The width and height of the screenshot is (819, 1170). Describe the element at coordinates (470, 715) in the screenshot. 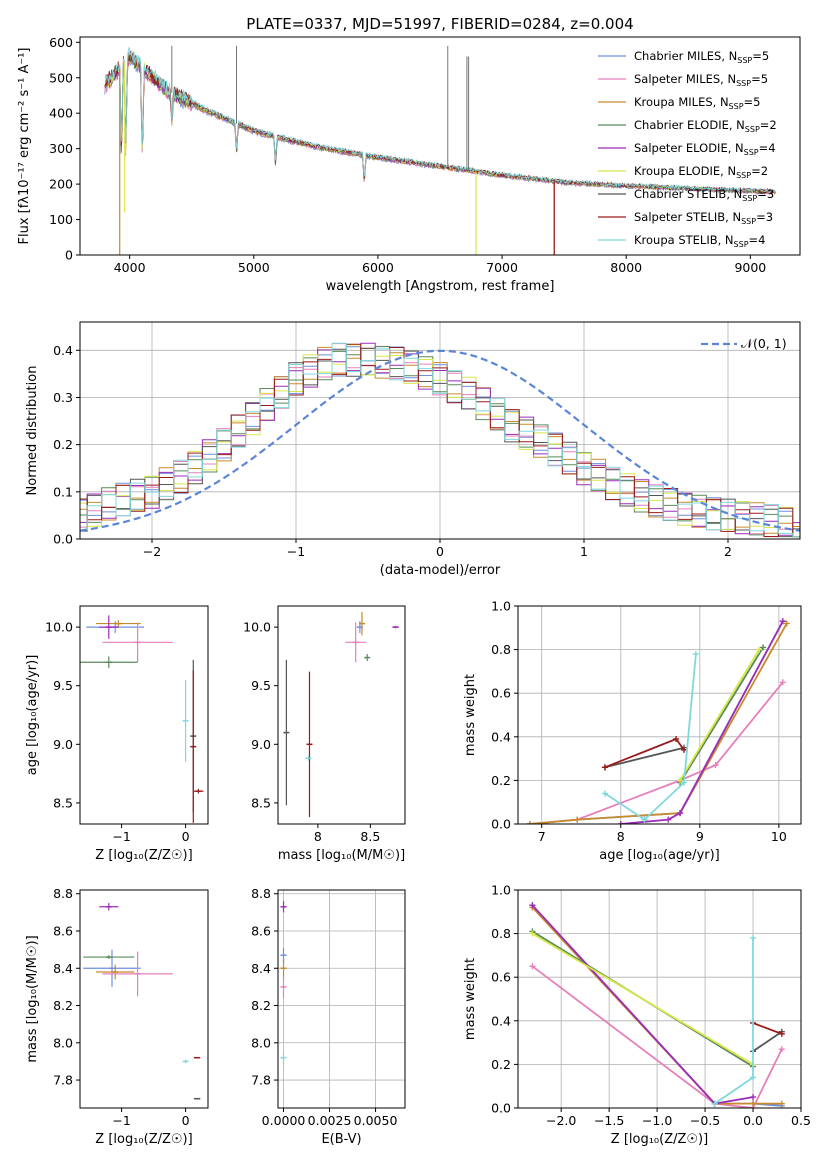

I see `y-axis-label: mass weight` at that location.